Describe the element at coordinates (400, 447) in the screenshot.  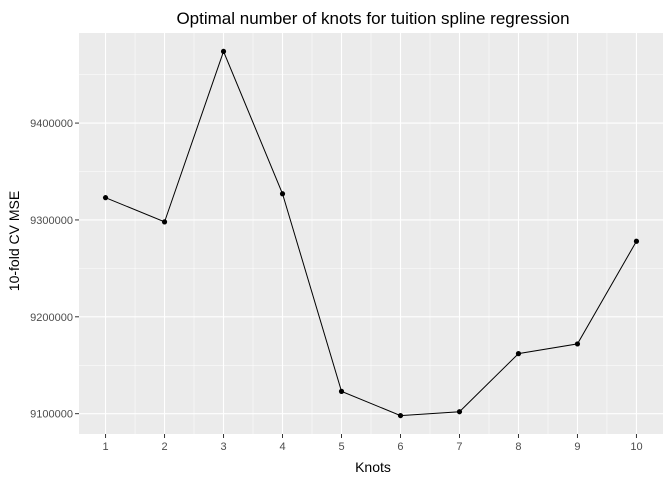
I see `x-tick-label-6: 6` at that location.